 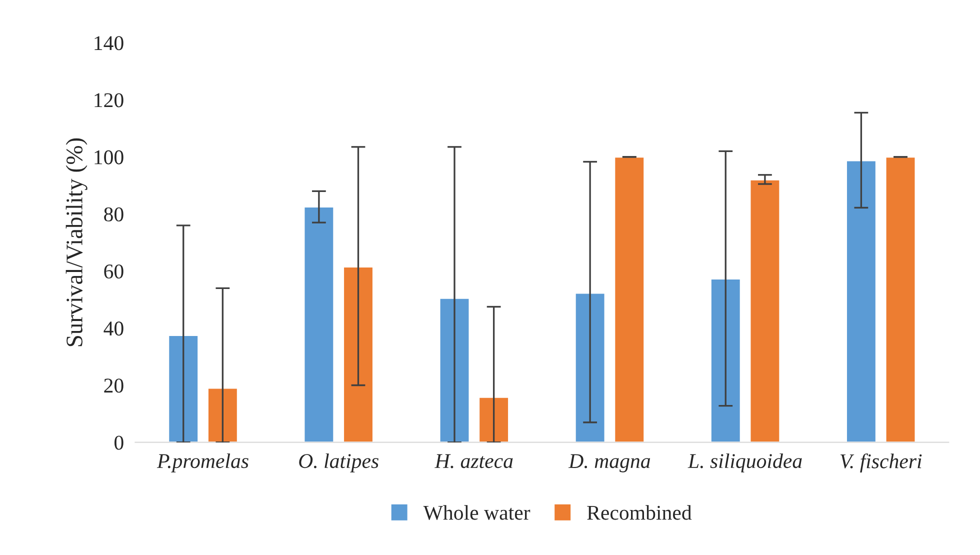 I want to click on x-tick-label: O. latipes, so click(x=338, y=462).